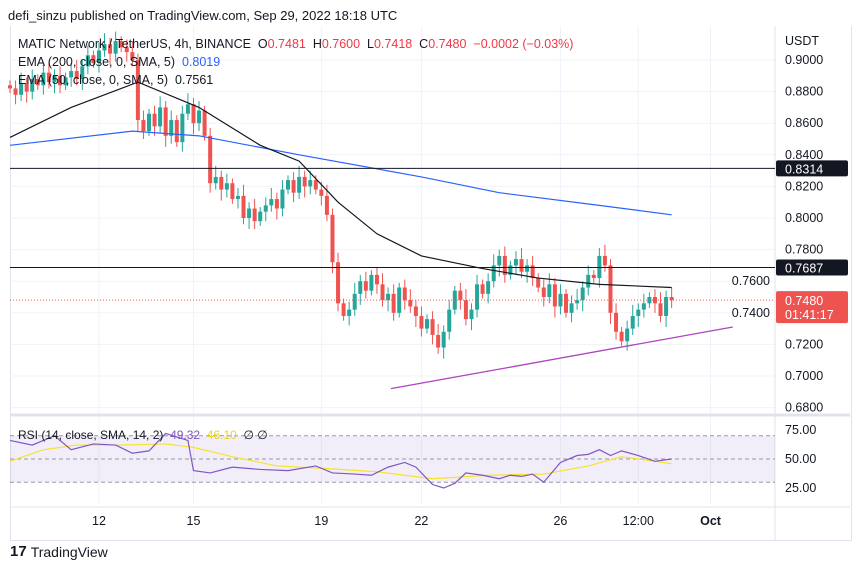 This screenshot has height=569, width=860. What do you see at coordinates (804, 186) in the screenshot?
I see `y-tick-label: 0.8200` at bounding box center [804, 186].